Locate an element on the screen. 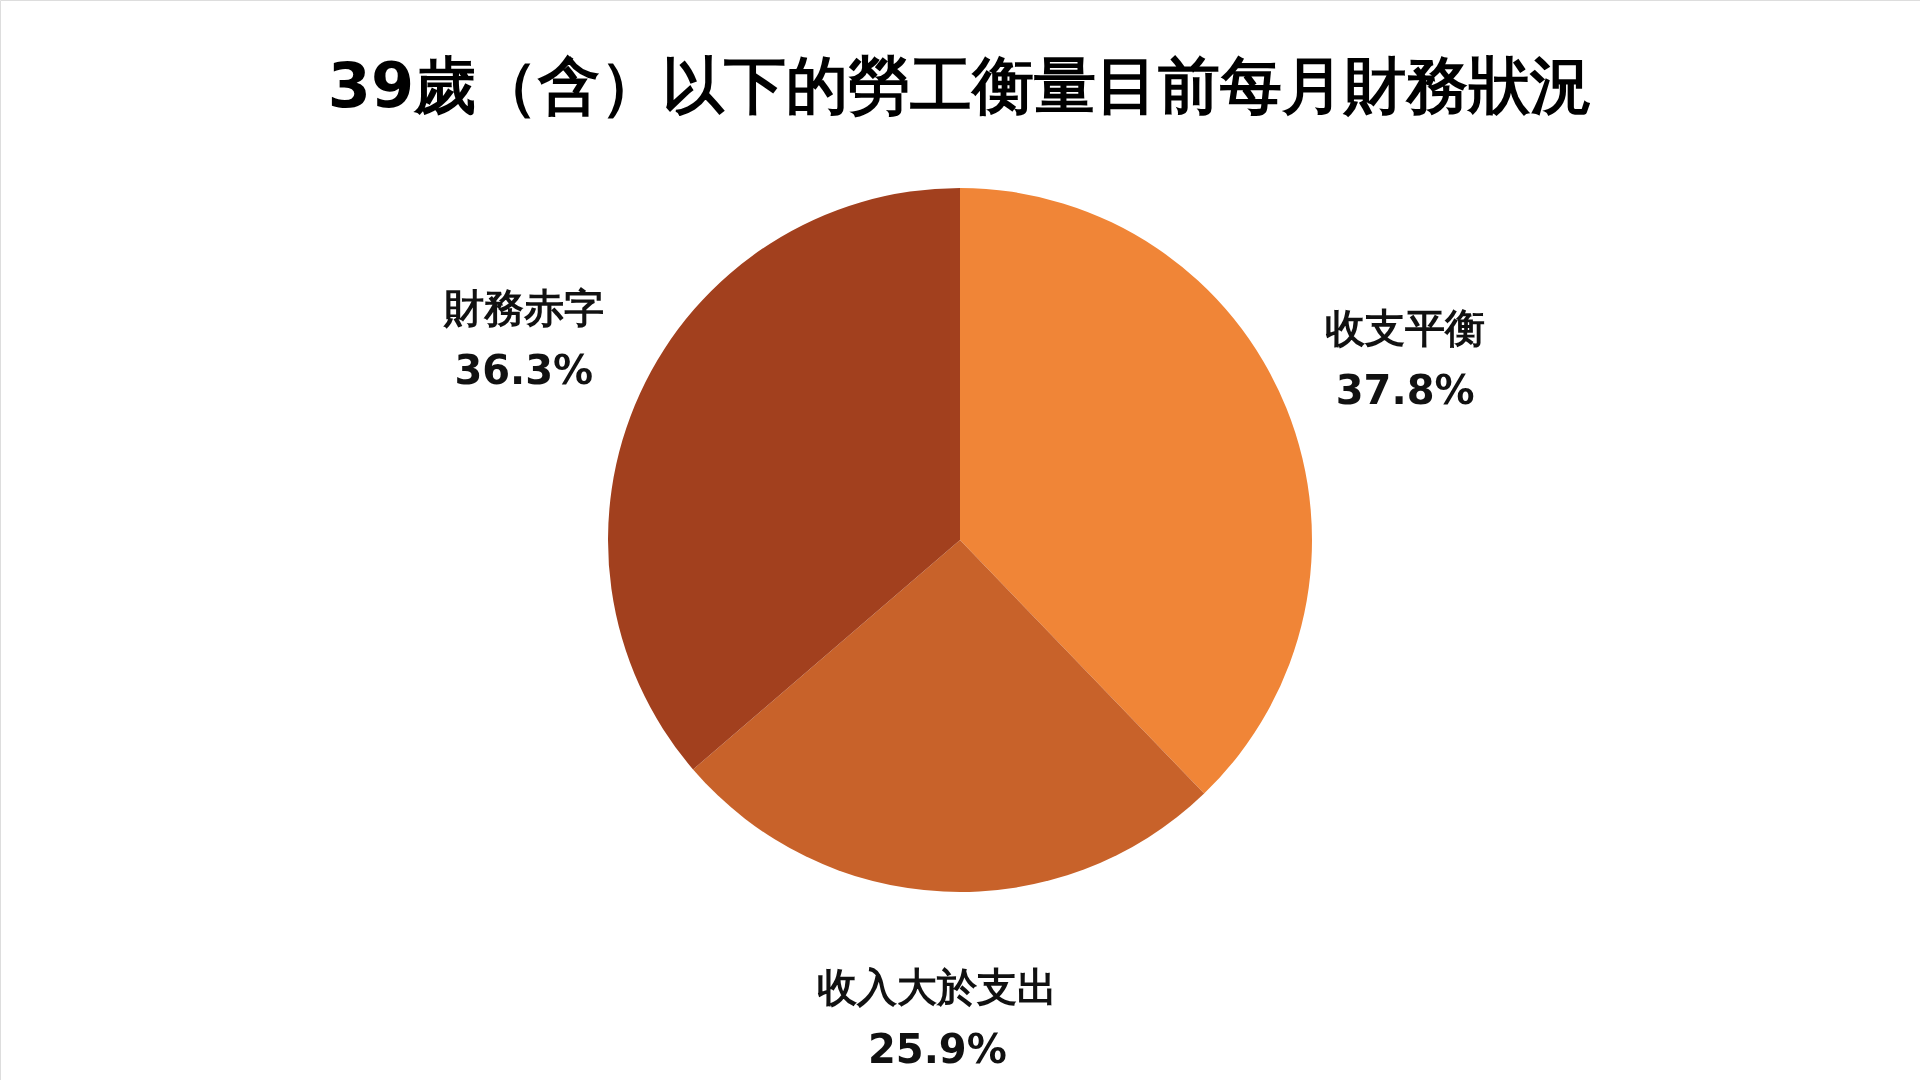 This screenshot has height=1080, width=1920. chart-title: 39歲（含）以下的勞工衡量目前每月財務狀況 is located at coordinates (960, 85).